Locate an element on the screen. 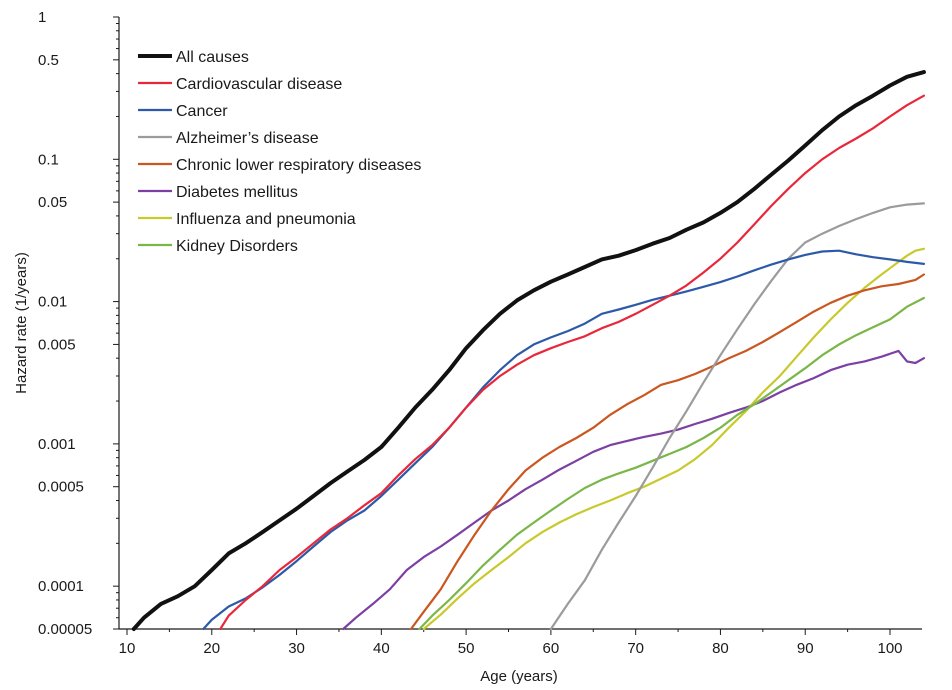 This screenshot has width=952, height=690. x-tick-label: 40 is located at coordinates (381, 648).